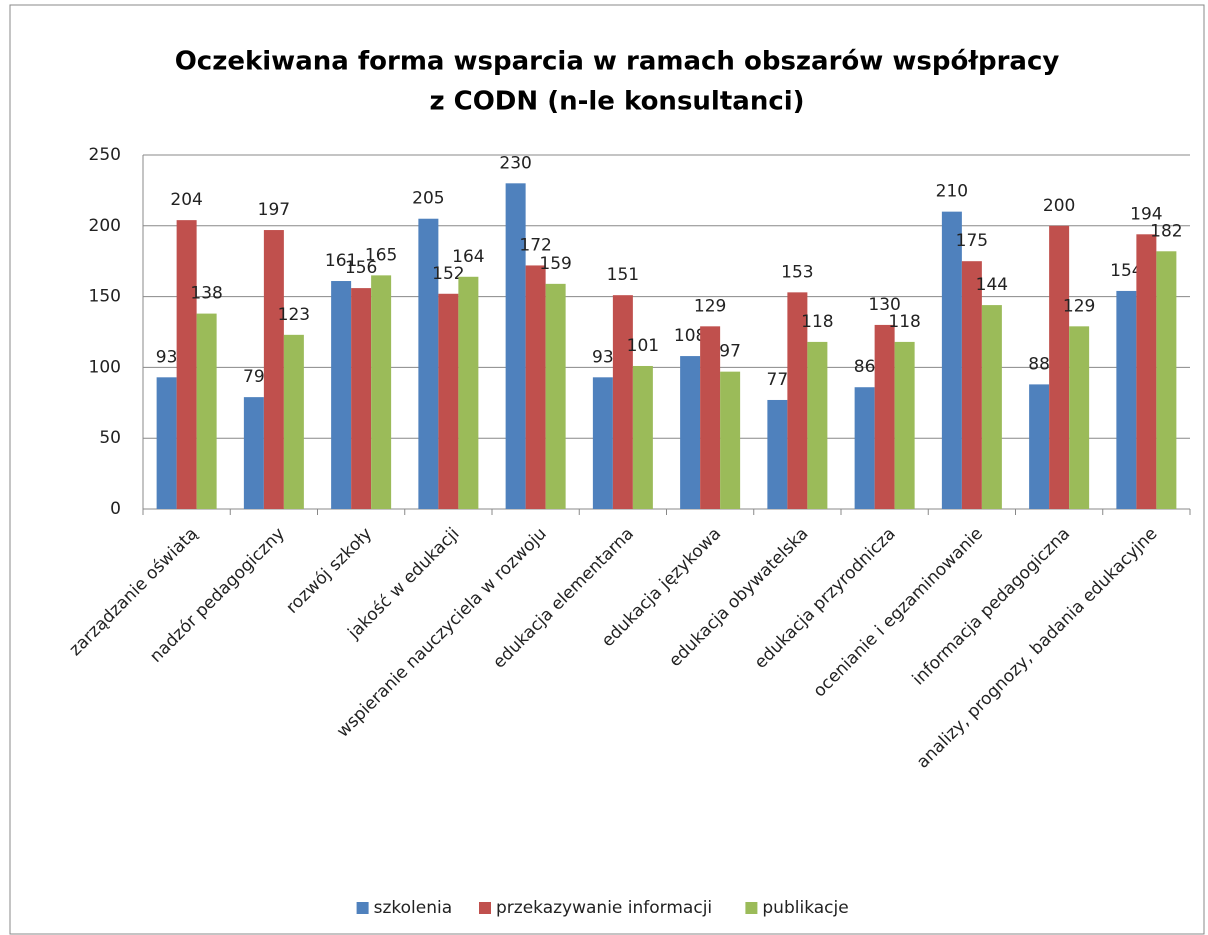  What do you see at coordinates (105, 226) in the screenshot?
I see `y-tick-label: 200` at bounding box center [105, 226].